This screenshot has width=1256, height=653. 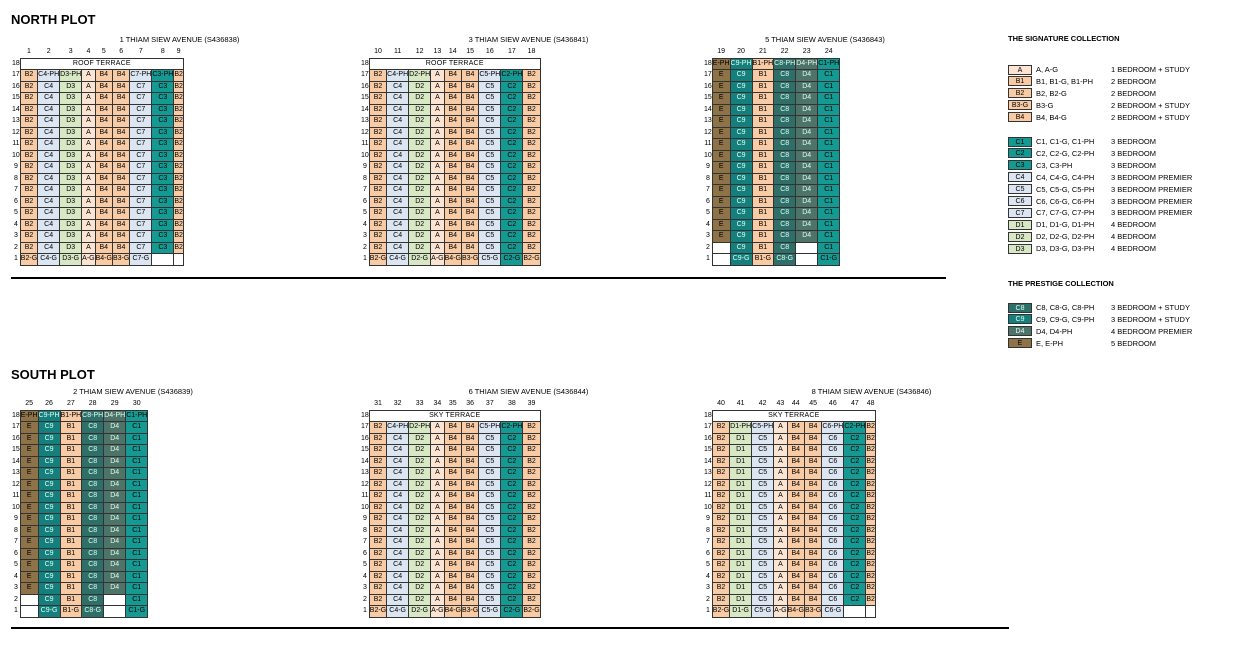 I want to click on unit-cell: C2-PH, so click(x=855, y=427).